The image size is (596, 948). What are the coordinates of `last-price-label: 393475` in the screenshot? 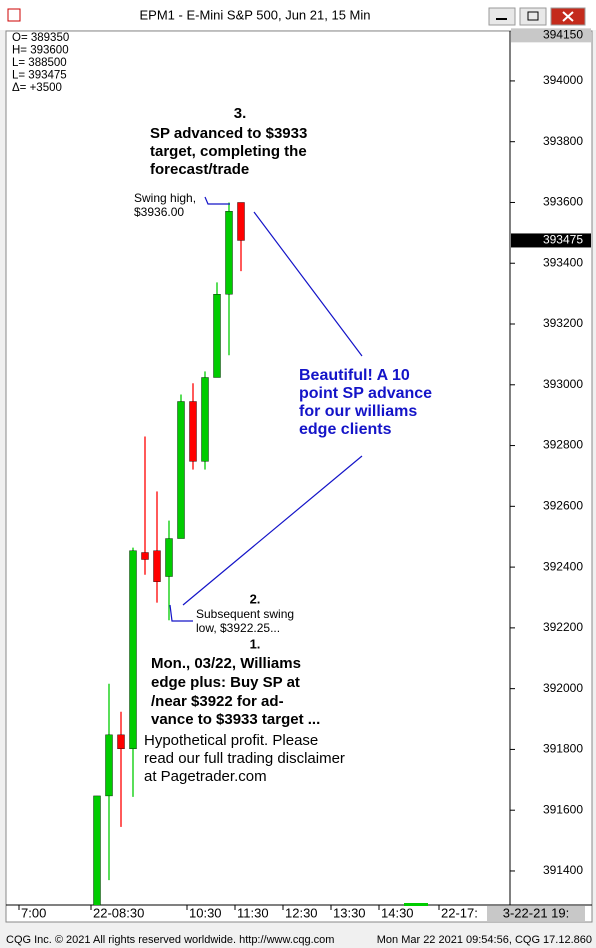 It's located at (563, 240).